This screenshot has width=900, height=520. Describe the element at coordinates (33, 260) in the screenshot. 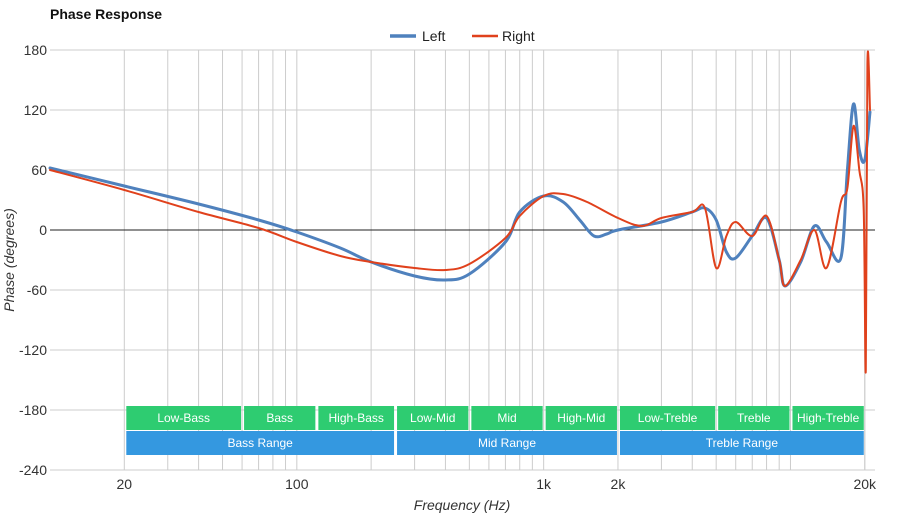

I see `y-axis-ticks: 180 120 60 0 -60 -120 -180 -240` at that location.